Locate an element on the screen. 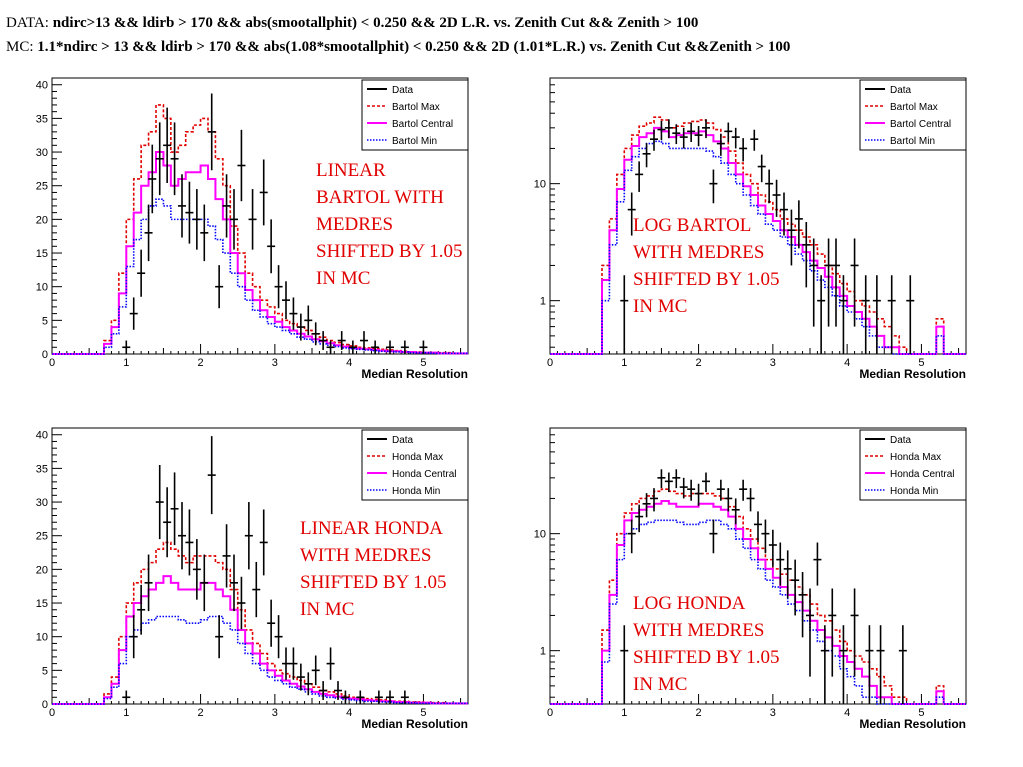  series-bartol-max is located at coordinates (260, 229).